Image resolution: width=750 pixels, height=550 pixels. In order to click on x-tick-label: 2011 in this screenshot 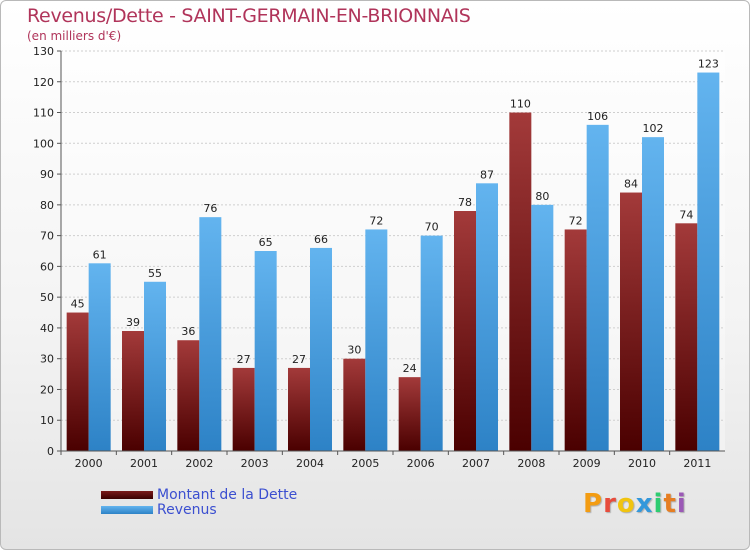, I will do `click(697, 463)`.